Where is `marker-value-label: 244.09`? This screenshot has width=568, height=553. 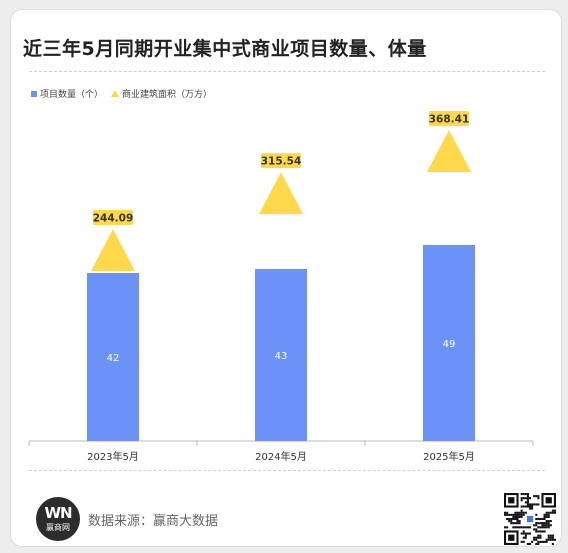 marker-value-label: 244.09 is located at coordinates (113, 219).